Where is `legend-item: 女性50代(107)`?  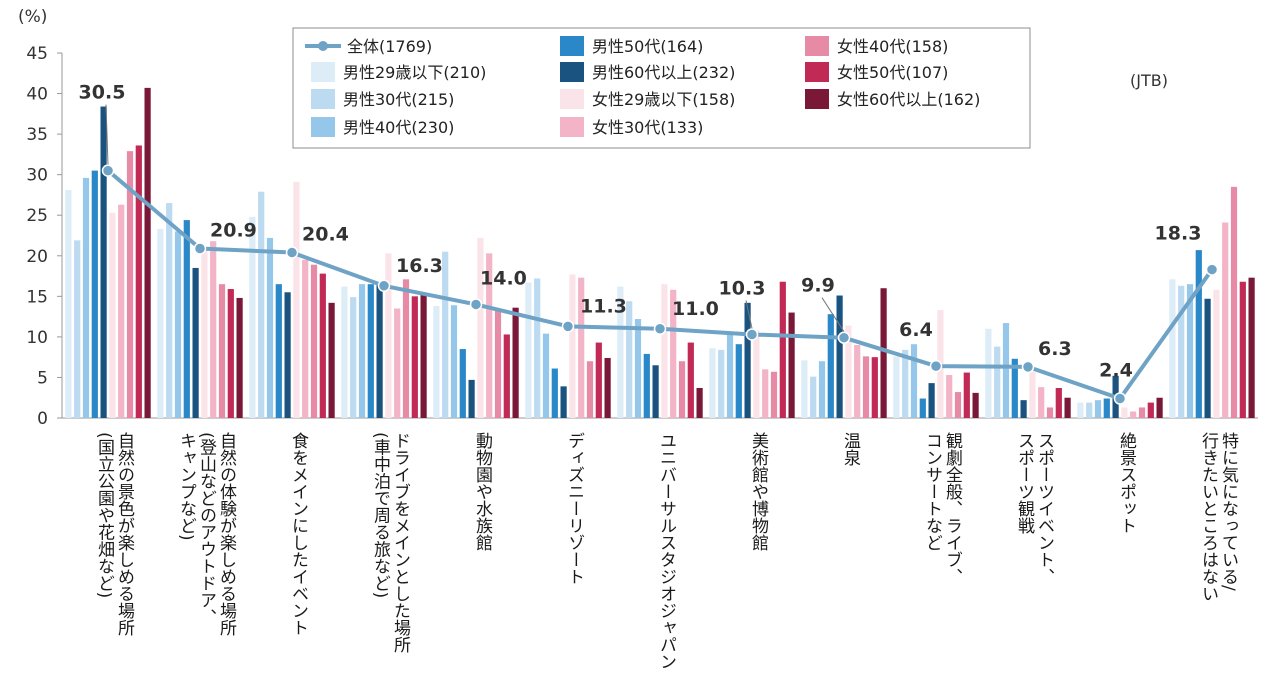 legend-item: 女性50代(107) is located at coordinates (876, 72).